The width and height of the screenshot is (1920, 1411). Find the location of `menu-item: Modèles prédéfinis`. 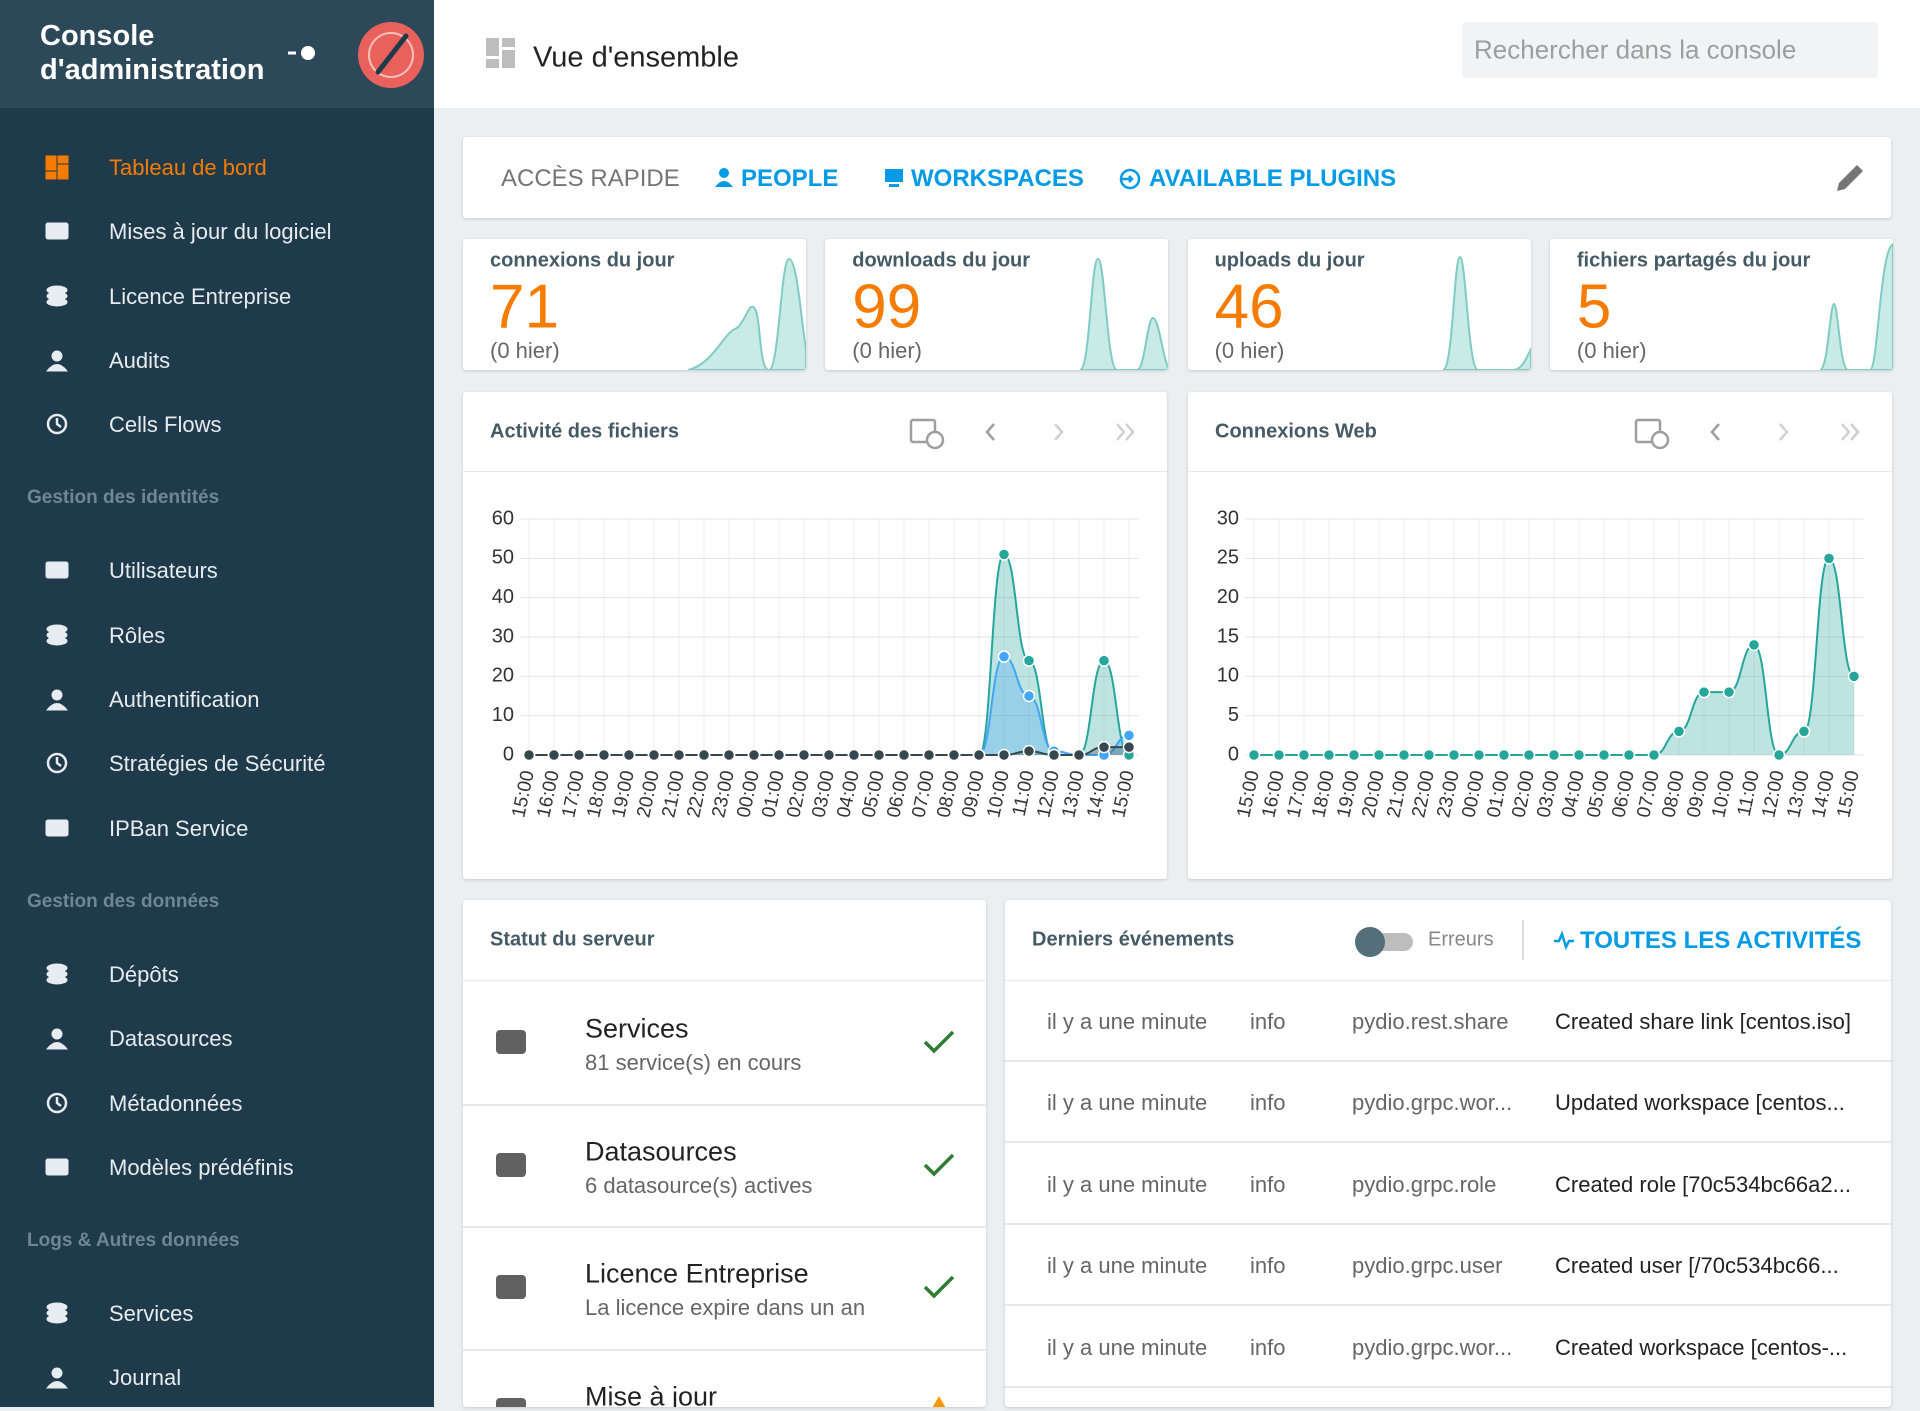

menu-item: Modèles prédéfinis is located at coordinates (217, 1168).